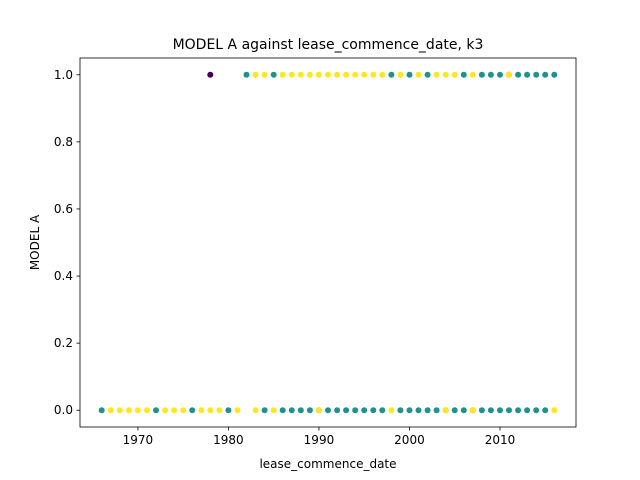 This screenshot has width=640, height=480. What do you see at coordinates (63, 276) in the screenshot?
I see `y-tick-label: 0.4` at bounding box center [63, 276].